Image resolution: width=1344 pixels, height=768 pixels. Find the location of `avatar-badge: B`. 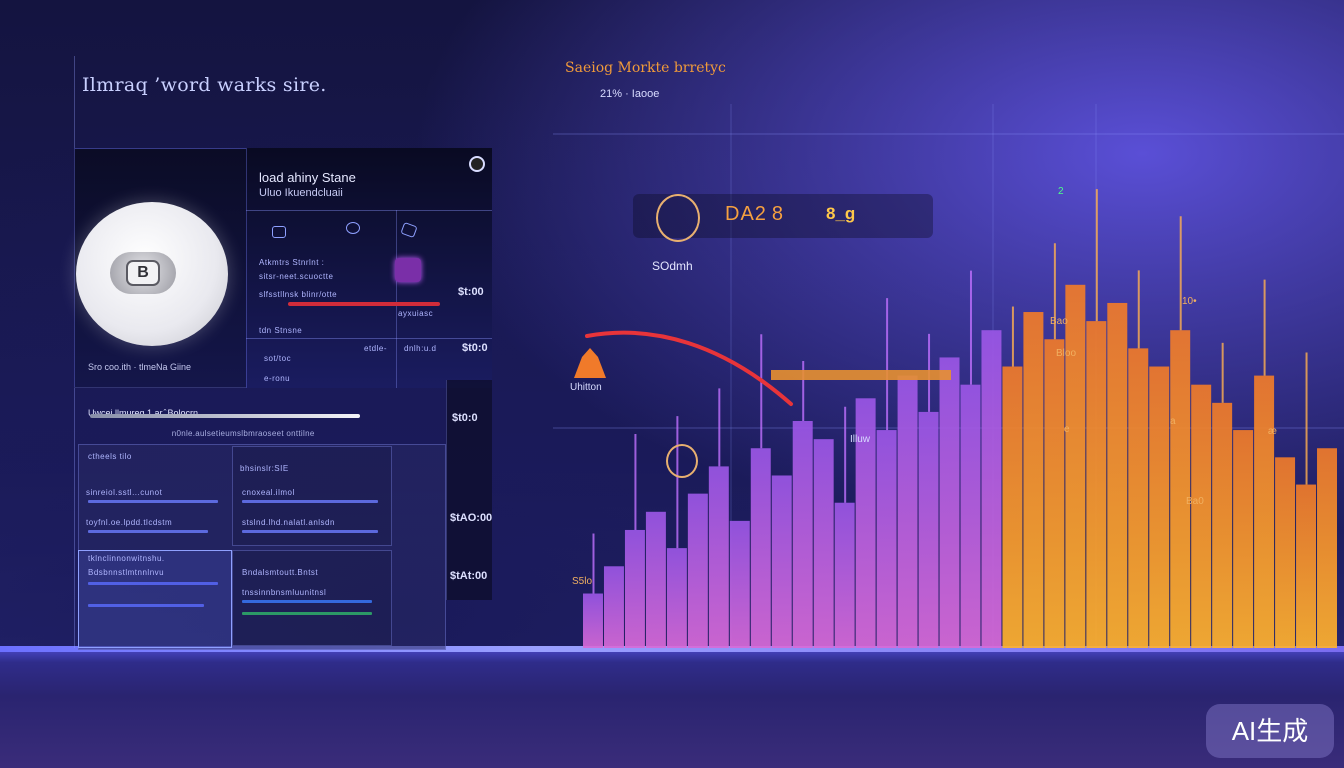

avatar-badge: B is located at coordinates (143, 273).